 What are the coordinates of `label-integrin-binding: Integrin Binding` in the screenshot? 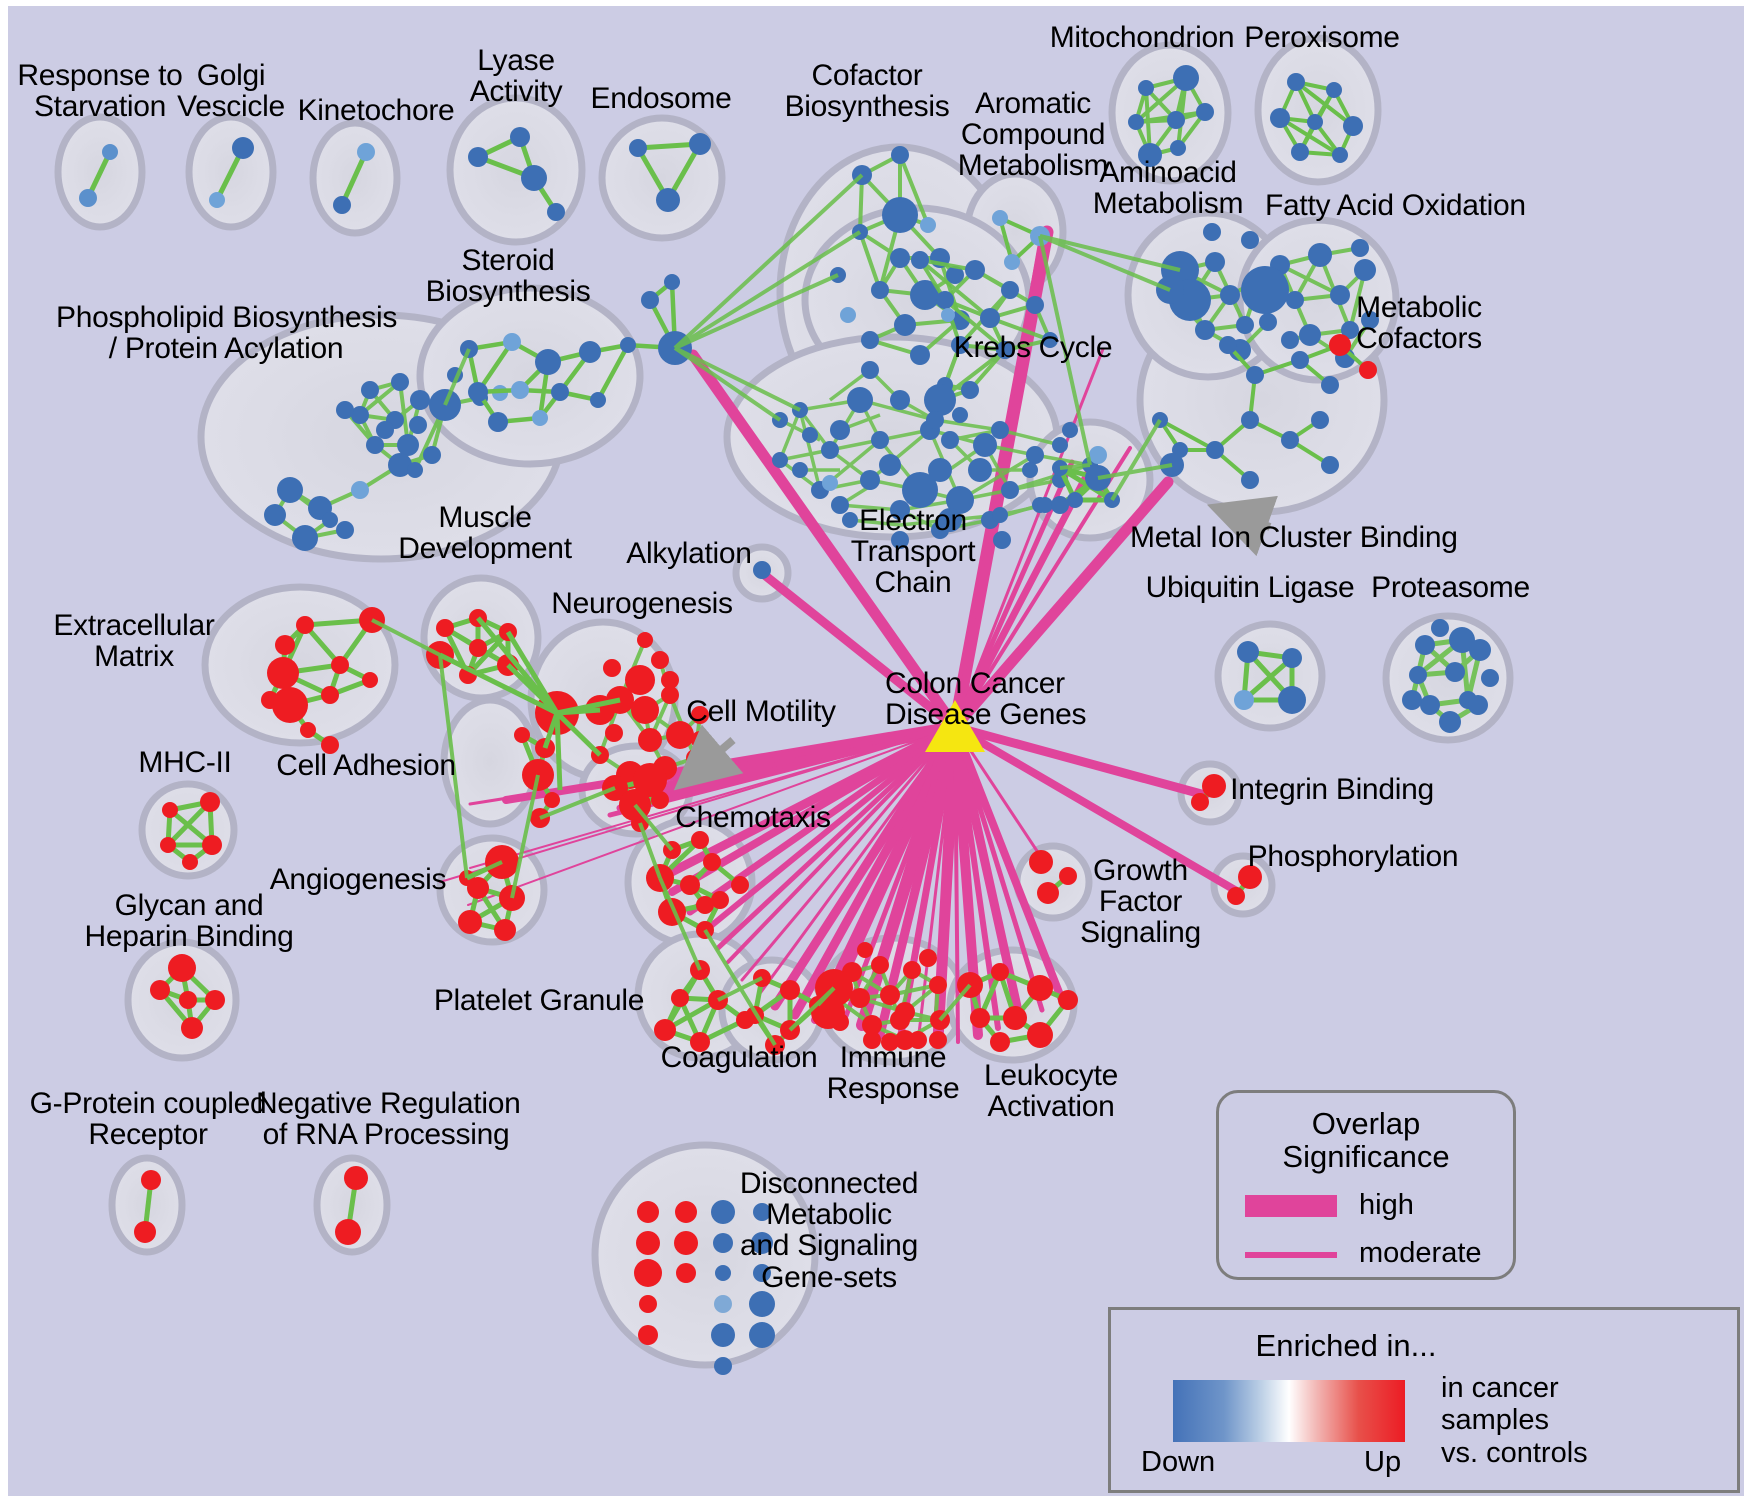 It's located at (1332, 789).